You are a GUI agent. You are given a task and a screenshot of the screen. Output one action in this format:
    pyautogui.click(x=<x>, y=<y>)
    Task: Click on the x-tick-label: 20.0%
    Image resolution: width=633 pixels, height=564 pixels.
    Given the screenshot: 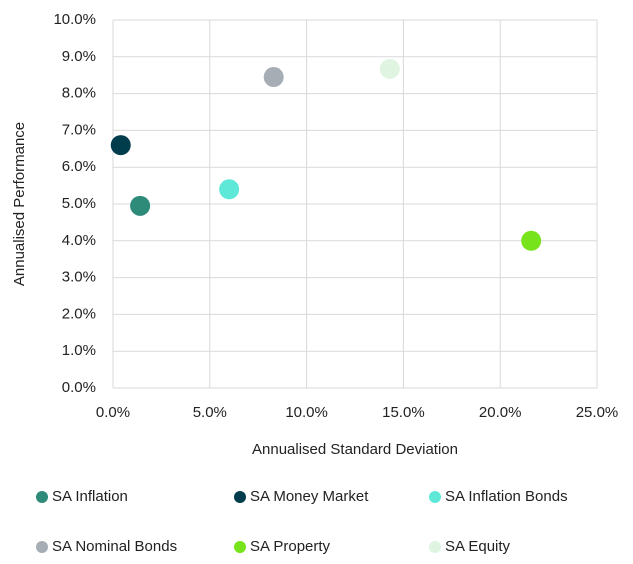 What is the action you would take?
    pyautogui.click(x=500, y=412)
    